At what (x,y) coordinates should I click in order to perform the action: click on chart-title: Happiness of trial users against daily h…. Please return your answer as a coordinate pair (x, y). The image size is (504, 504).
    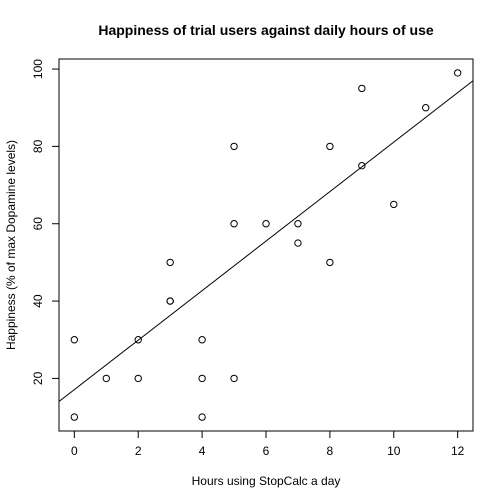
    Looking at the image, I should click on (266, 30).